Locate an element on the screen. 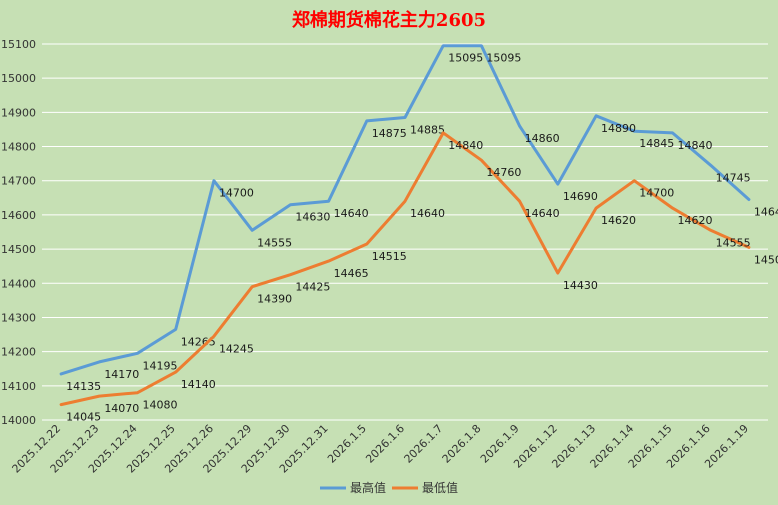  data-label: 14645 is located at coordinates (766, 212).